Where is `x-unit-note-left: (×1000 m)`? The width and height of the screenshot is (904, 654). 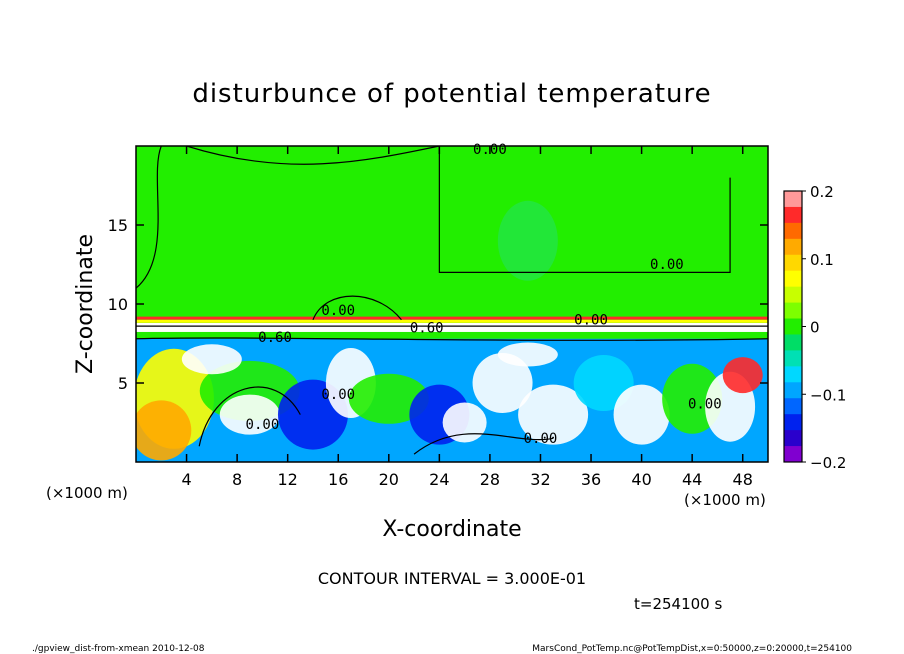
x-unit-note-left: (×1000 m) is located at coordinates (87, 493).